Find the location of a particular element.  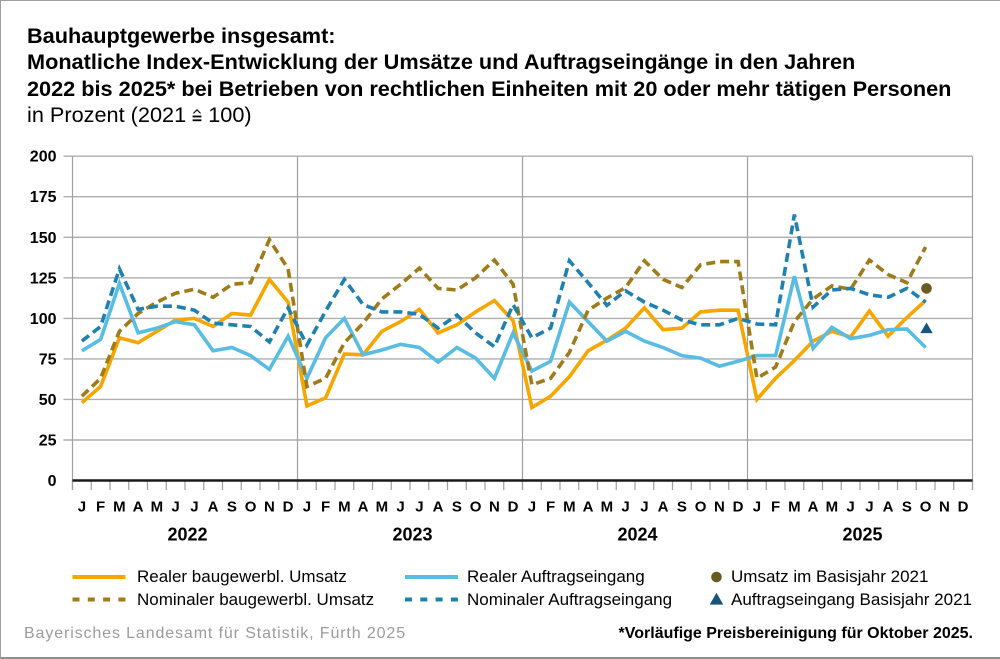

svg-text: 50 is located at coordinates (48, 400).